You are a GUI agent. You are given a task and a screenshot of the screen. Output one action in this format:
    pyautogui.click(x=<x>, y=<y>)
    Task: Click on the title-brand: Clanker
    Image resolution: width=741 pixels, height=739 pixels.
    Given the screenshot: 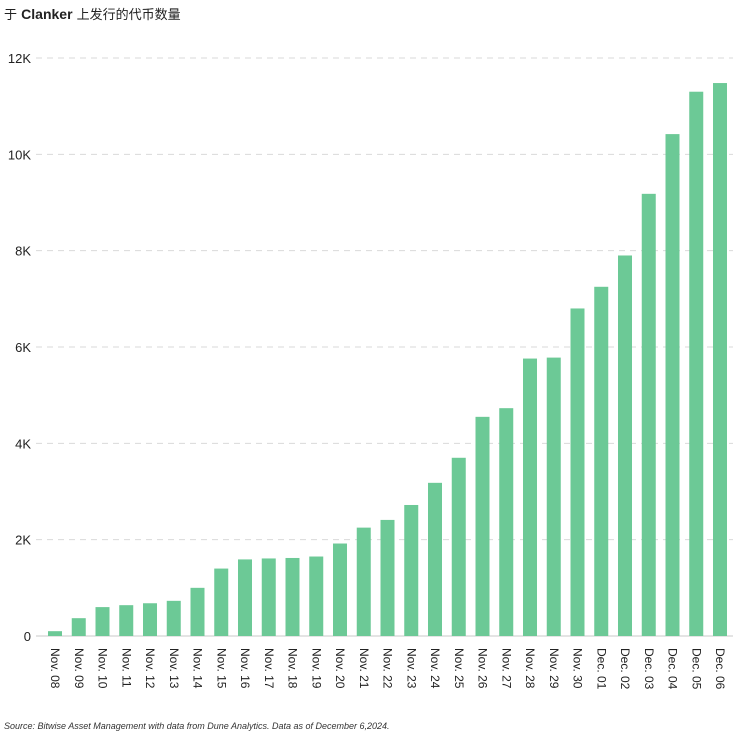 What is the action you would take?
    pyautogui.click(x=47, y=14)
    